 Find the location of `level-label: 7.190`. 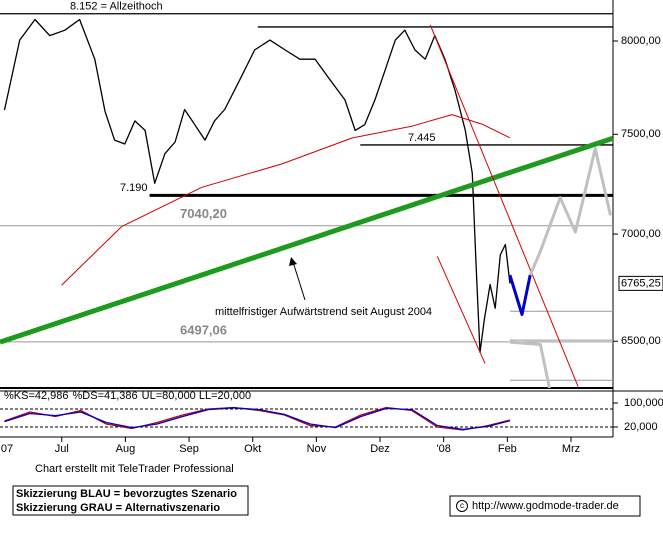

level-label: 7.190 is located at coordinates (134, 188).